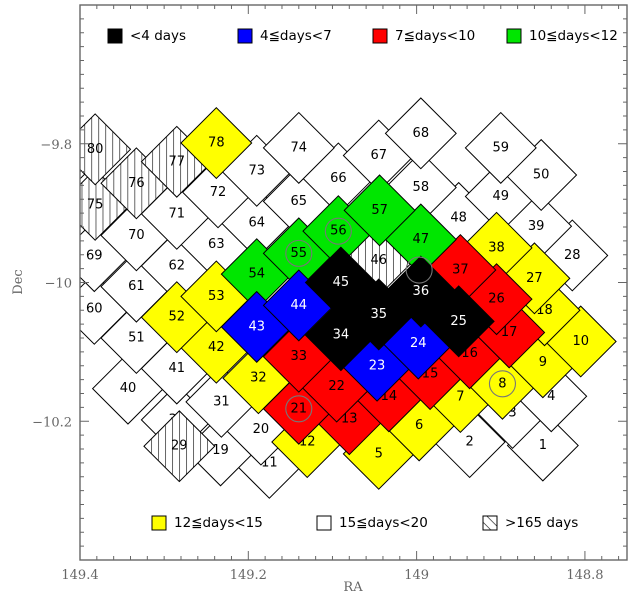 The image size is (634, 597). I want to click on tile-label: 63, so click(216, 244).